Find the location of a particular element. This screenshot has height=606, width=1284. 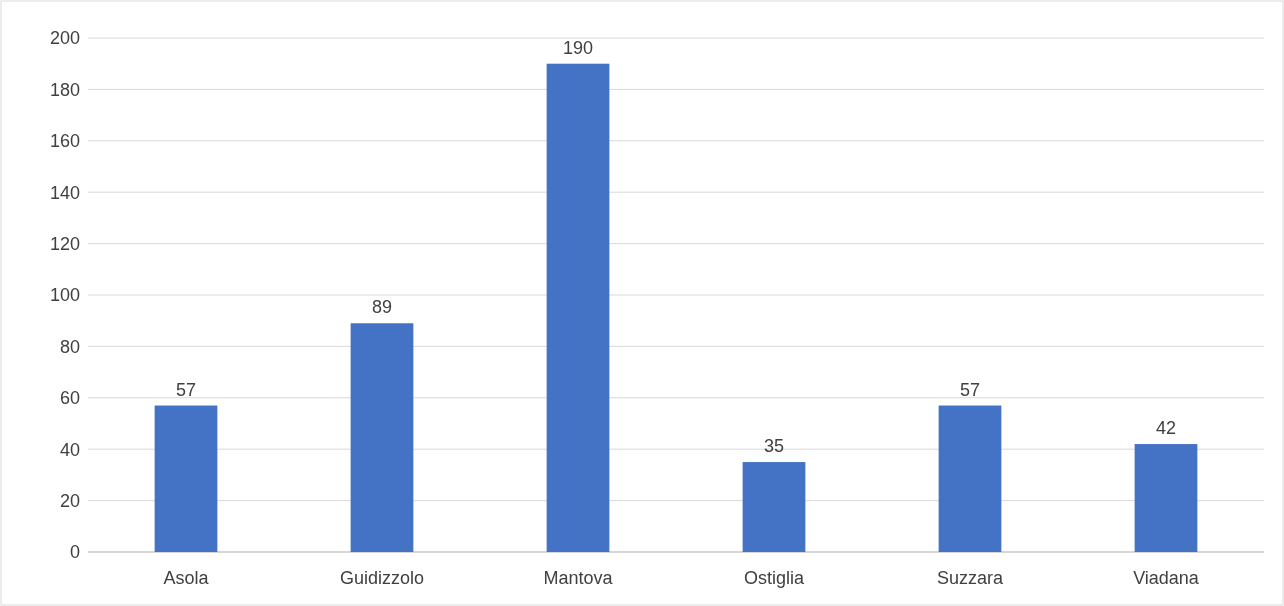

data-label: 35 is located at coordinates (774, 446).